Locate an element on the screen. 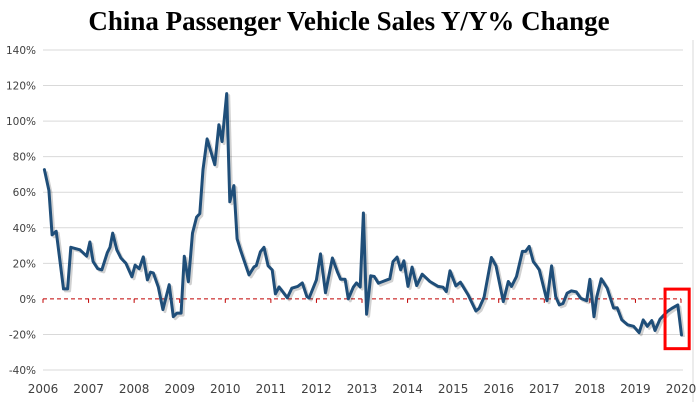  highlight-box is located at coordinates (677, 319).